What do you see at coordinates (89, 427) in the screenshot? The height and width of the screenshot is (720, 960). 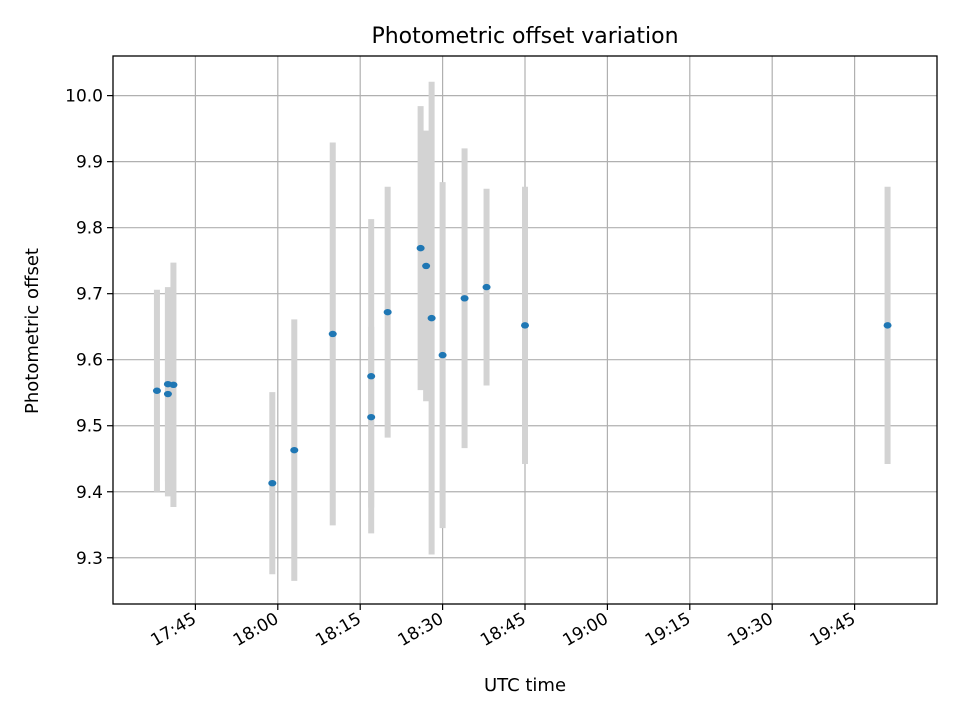 I see `y-tick-label: 9.5` at bounding box center [89, 427].